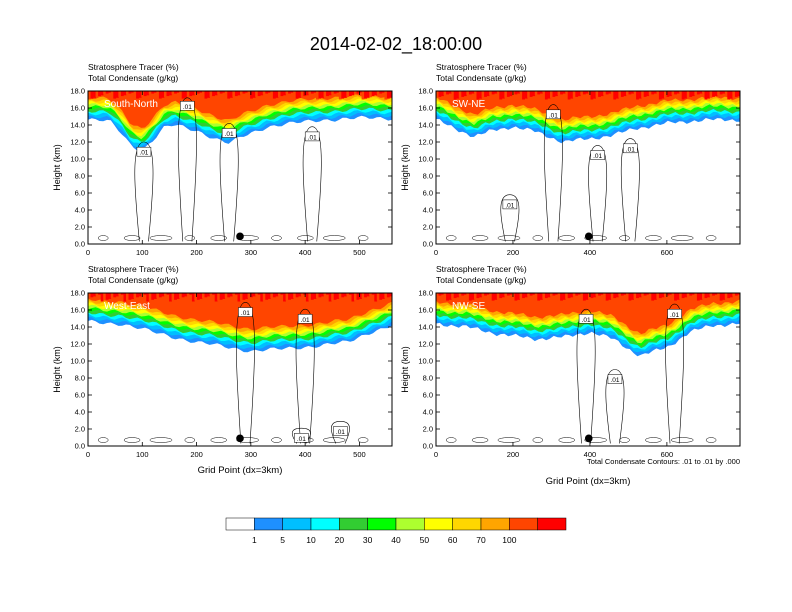 This screenshot has width=792, height=612. I want to click on panel-label: South-North, so click(131, 104).